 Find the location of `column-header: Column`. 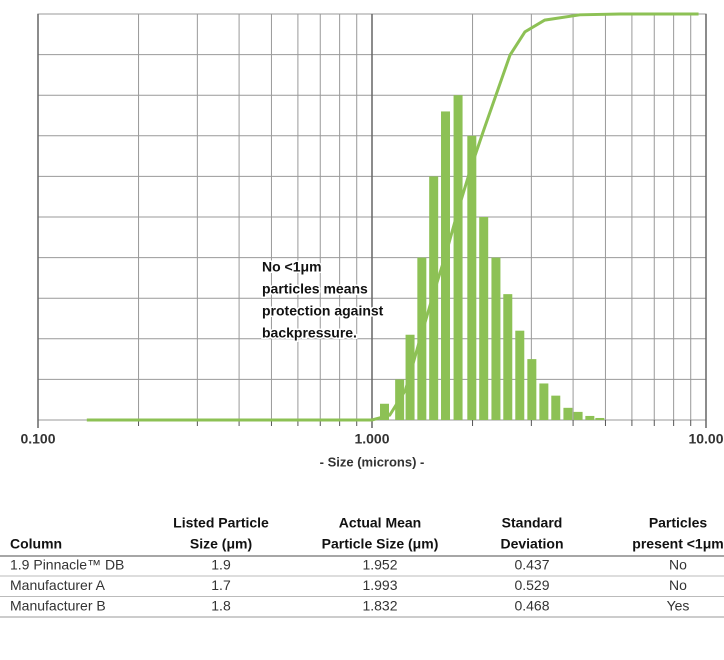

column-header: Column is located at coordinates (36, 544).